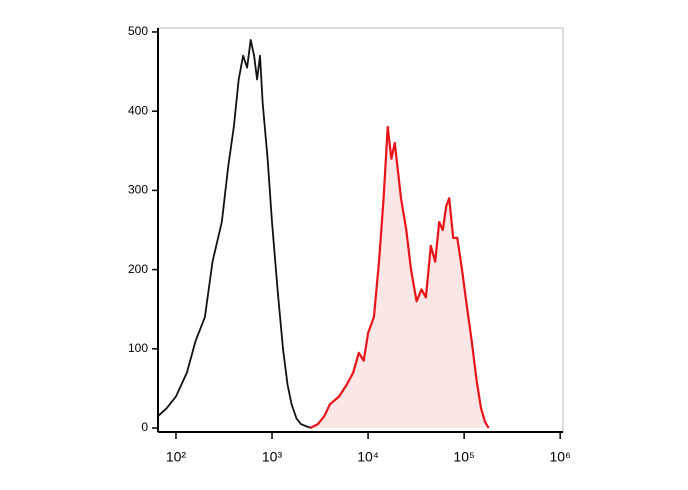 This screenshot has width=688, height=490. Describe the element at coordinates (144, 427) in the screenshot. I see `y-tick-label: 0` at that location.